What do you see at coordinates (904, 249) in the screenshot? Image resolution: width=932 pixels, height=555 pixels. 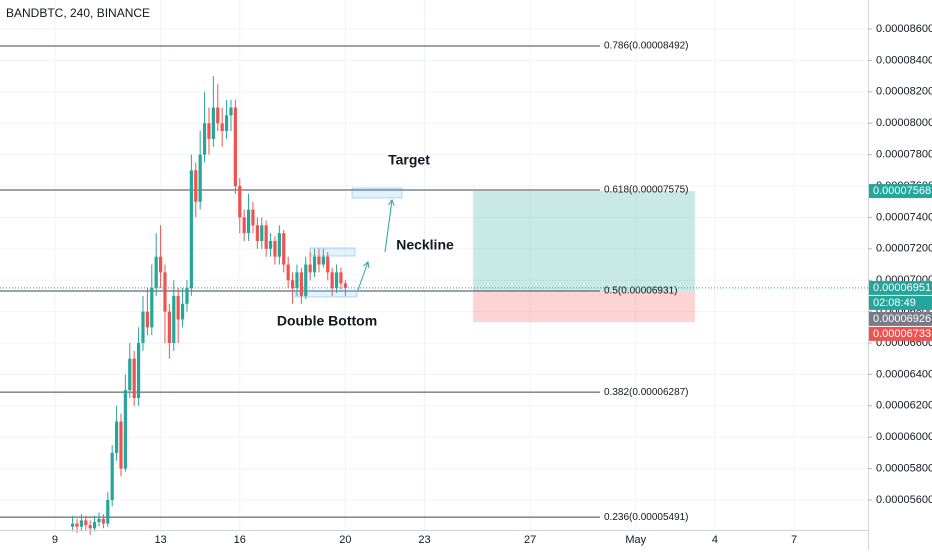 I see `y-tick-label: 0.00007200` at bounding box center [904, 249].